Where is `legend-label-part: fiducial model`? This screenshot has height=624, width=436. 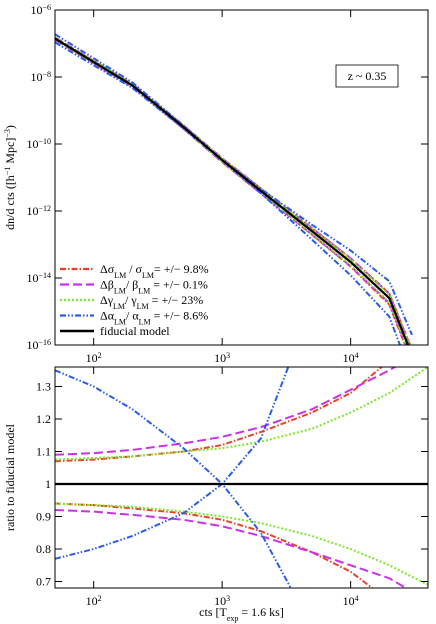
legend-label-part: fiducial model is located at coordinates (135, 331).